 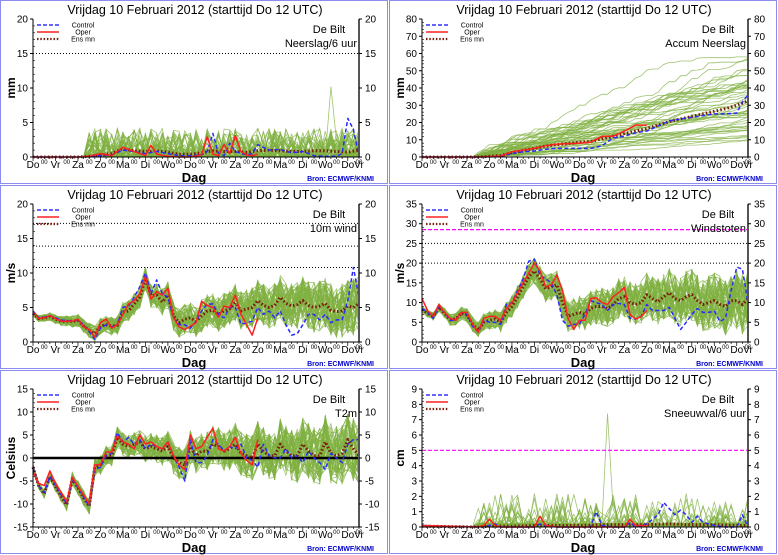 I want to click on oper-line, so click(x=534, y=141).